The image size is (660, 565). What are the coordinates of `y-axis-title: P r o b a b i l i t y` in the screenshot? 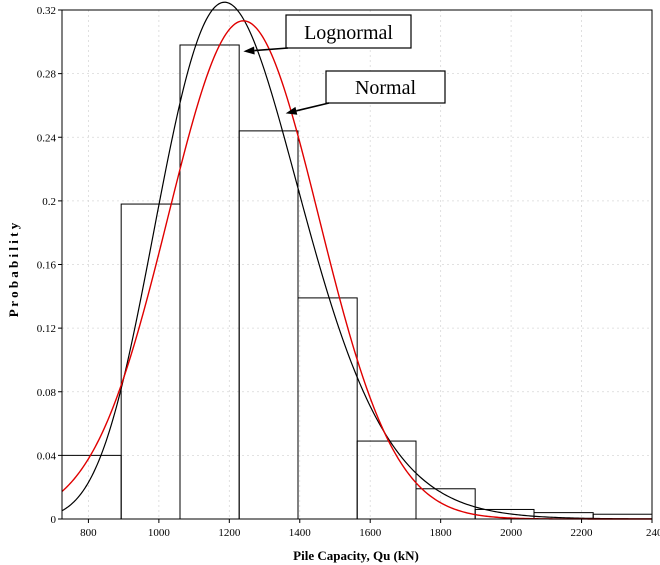 It's located at (13, 269).